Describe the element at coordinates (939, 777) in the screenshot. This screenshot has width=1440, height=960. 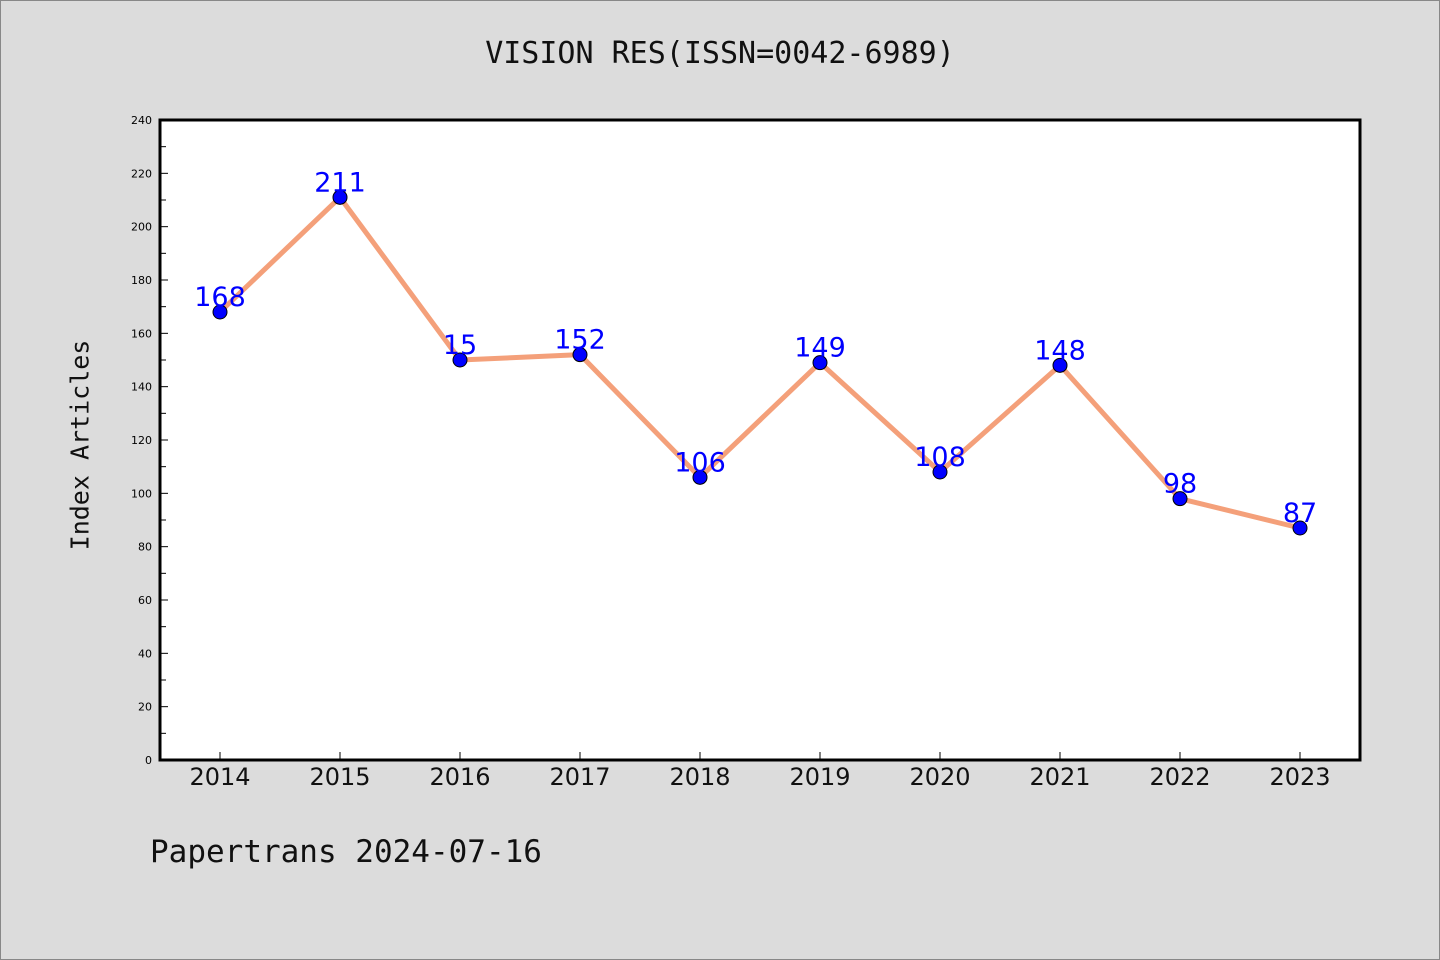
I see `x-tick-label: 2020` at that location.